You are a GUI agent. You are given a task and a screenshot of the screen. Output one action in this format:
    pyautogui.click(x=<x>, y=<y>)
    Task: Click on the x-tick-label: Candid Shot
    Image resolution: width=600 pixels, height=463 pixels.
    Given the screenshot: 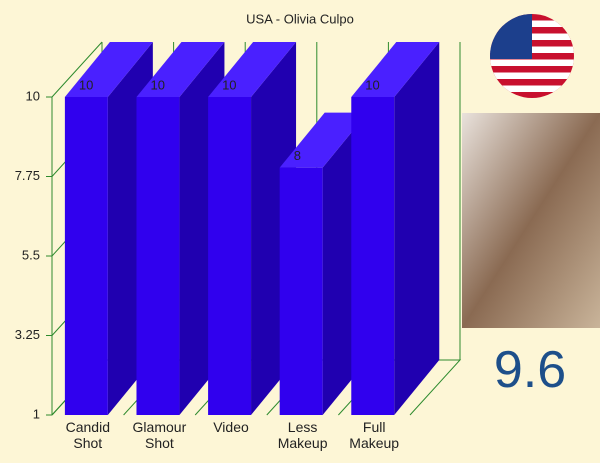 What is the action you would take?
    pyautogui.click(x=87, y=435)
    